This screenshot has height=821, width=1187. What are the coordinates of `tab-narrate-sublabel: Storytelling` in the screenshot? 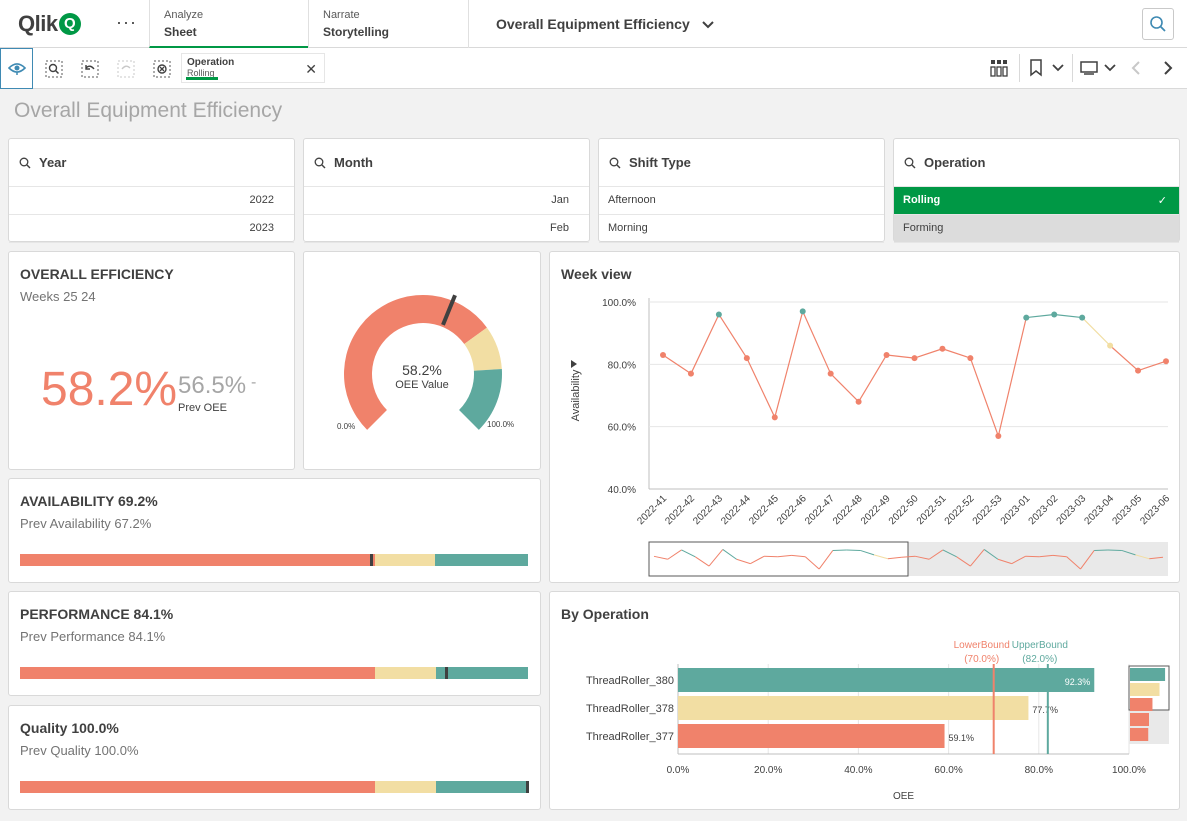 It's located at (356, 32).